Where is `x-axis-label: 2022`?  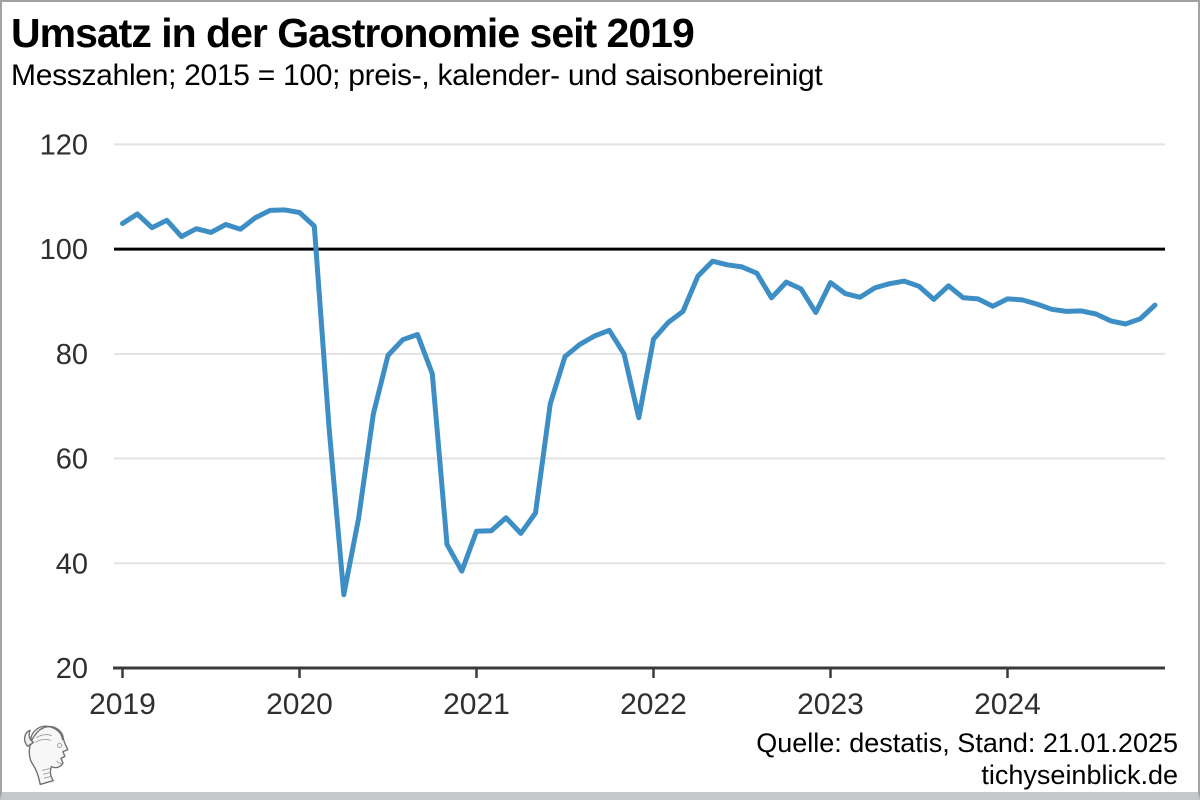 x-axis-label: 2022 is located at coordinates (653, 704).